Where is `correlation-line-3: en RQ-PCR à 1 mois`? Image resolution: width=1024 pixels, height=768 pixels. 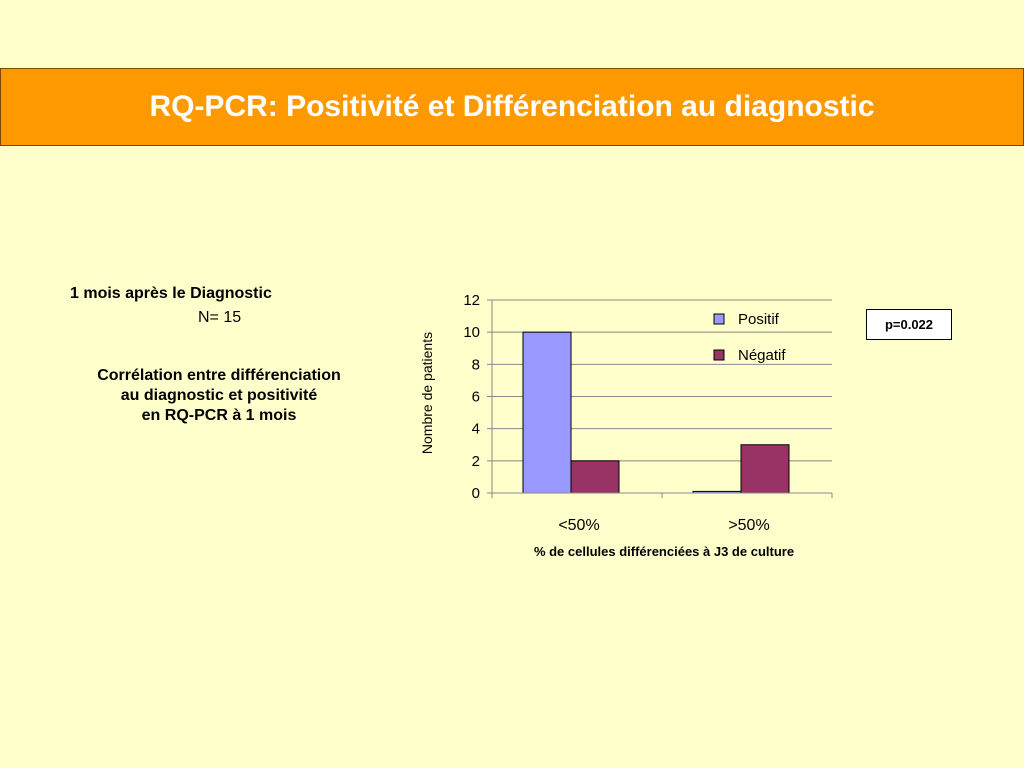
correlation-line-3: en RQ-PCR à 1 mois is located at coordinates (219, 415).